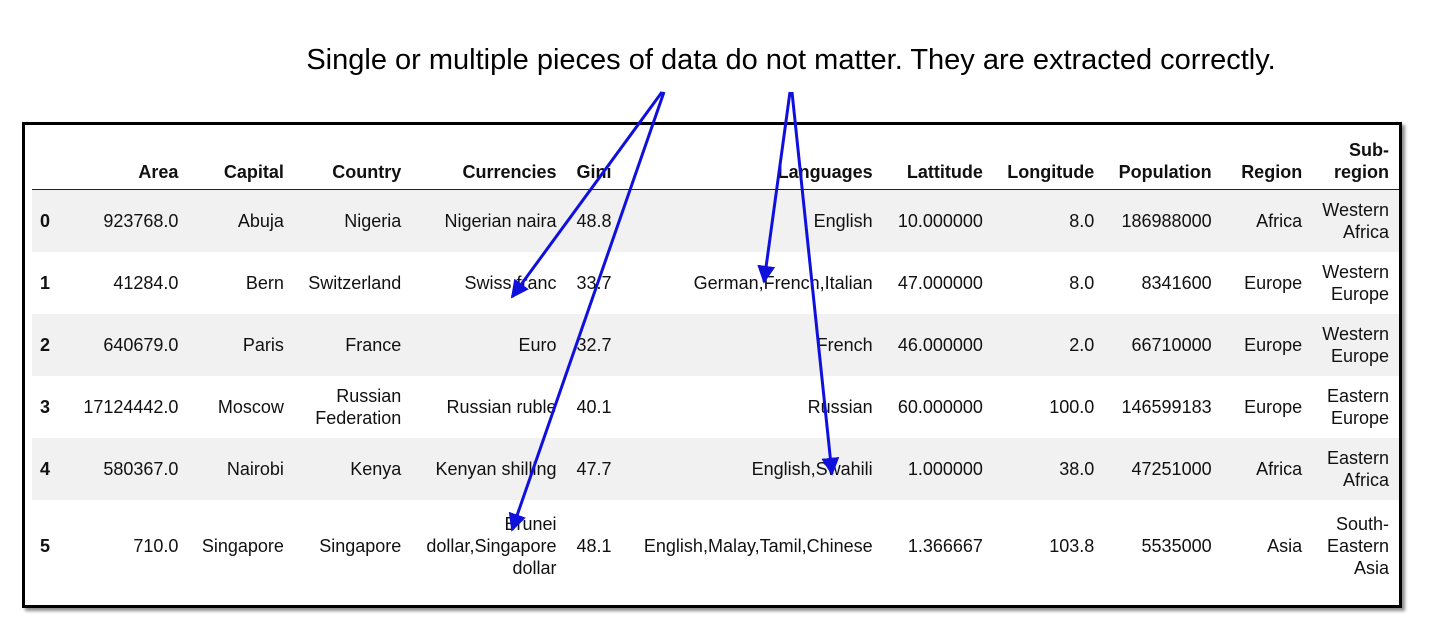 Image resolution: width=1432 pixels, height=628 pixels. Describe the element at coordinates (1176, 283) in the screenshot. I see `cell-population: 8341600` at that location.